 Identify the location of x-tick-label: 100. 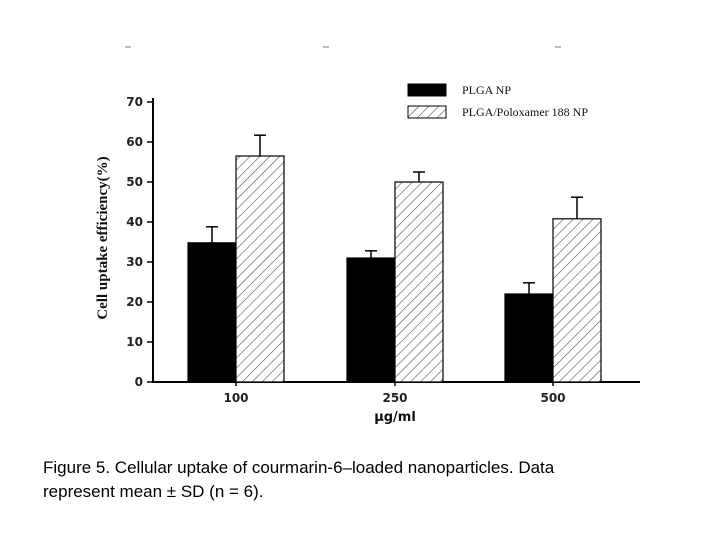
(235, 398).